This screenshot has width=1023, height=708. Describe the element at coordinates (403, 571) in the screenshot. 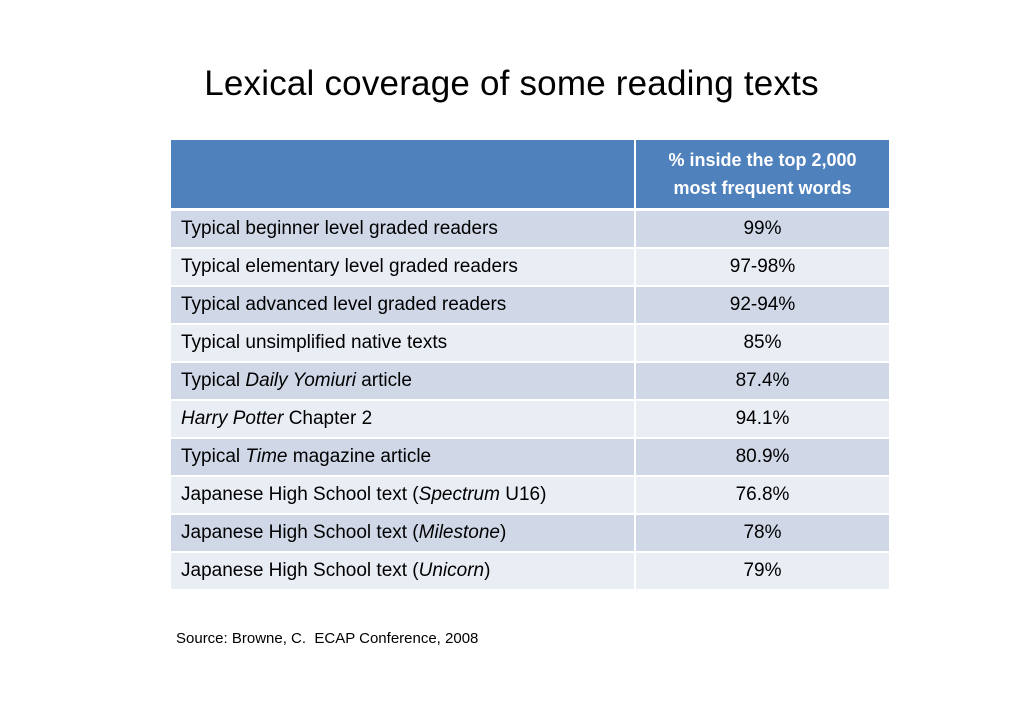

I see `text-name-cell: Japanese High School text (Unicorn)` at that location.